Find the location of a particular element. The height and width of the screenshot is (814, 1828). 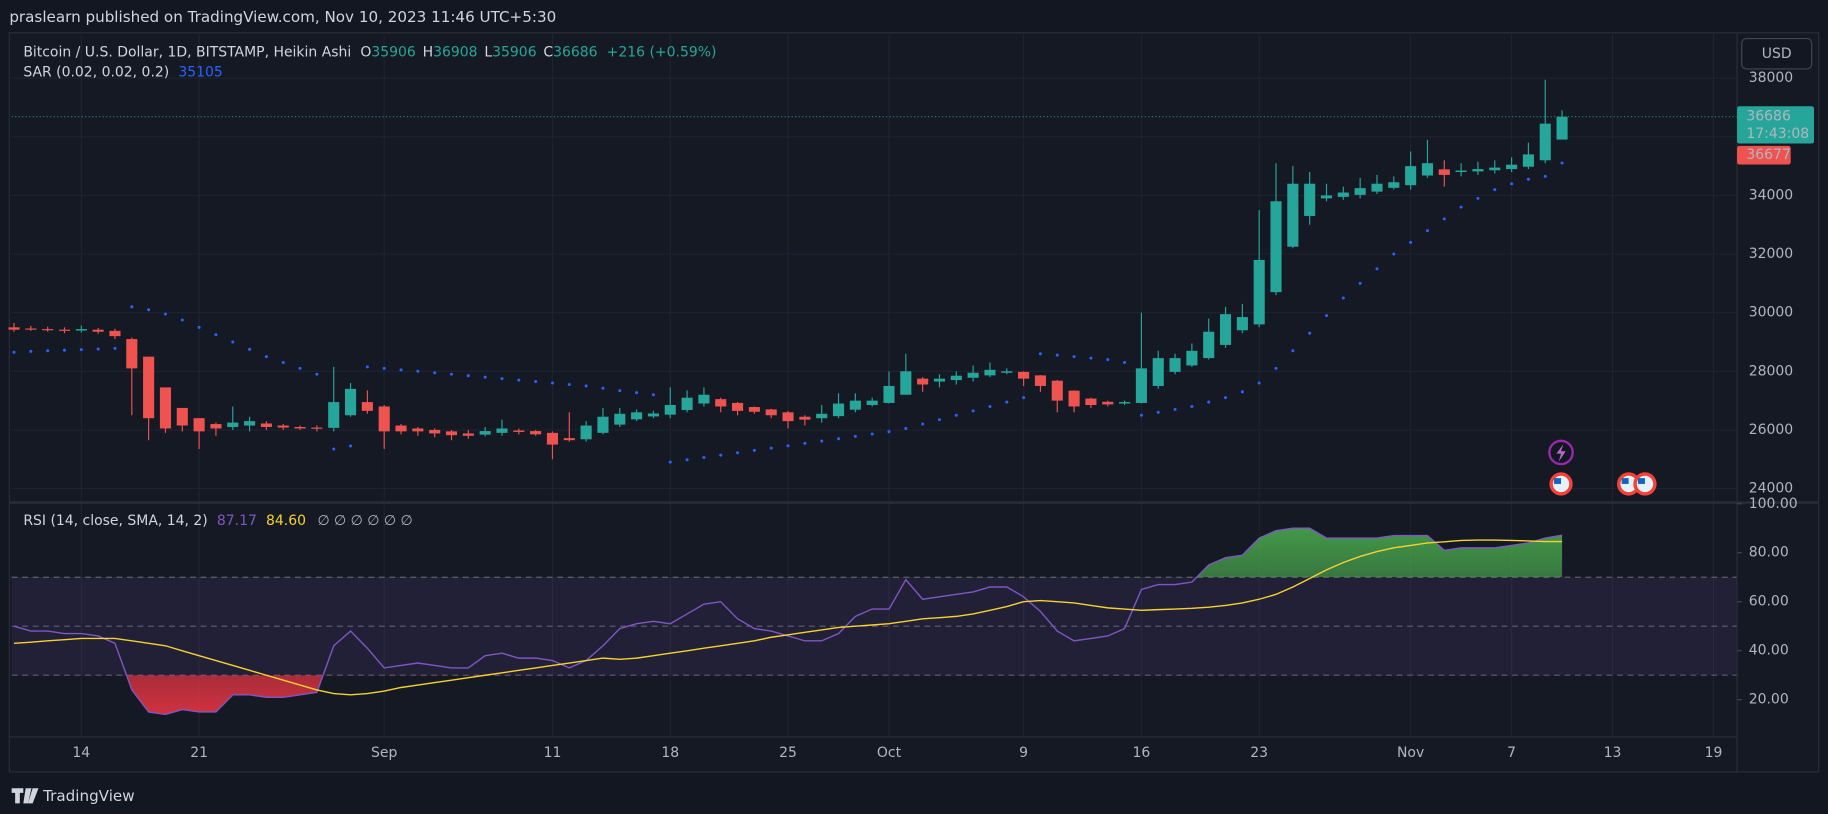

flag-canton is located at coordinates (1558, 481).